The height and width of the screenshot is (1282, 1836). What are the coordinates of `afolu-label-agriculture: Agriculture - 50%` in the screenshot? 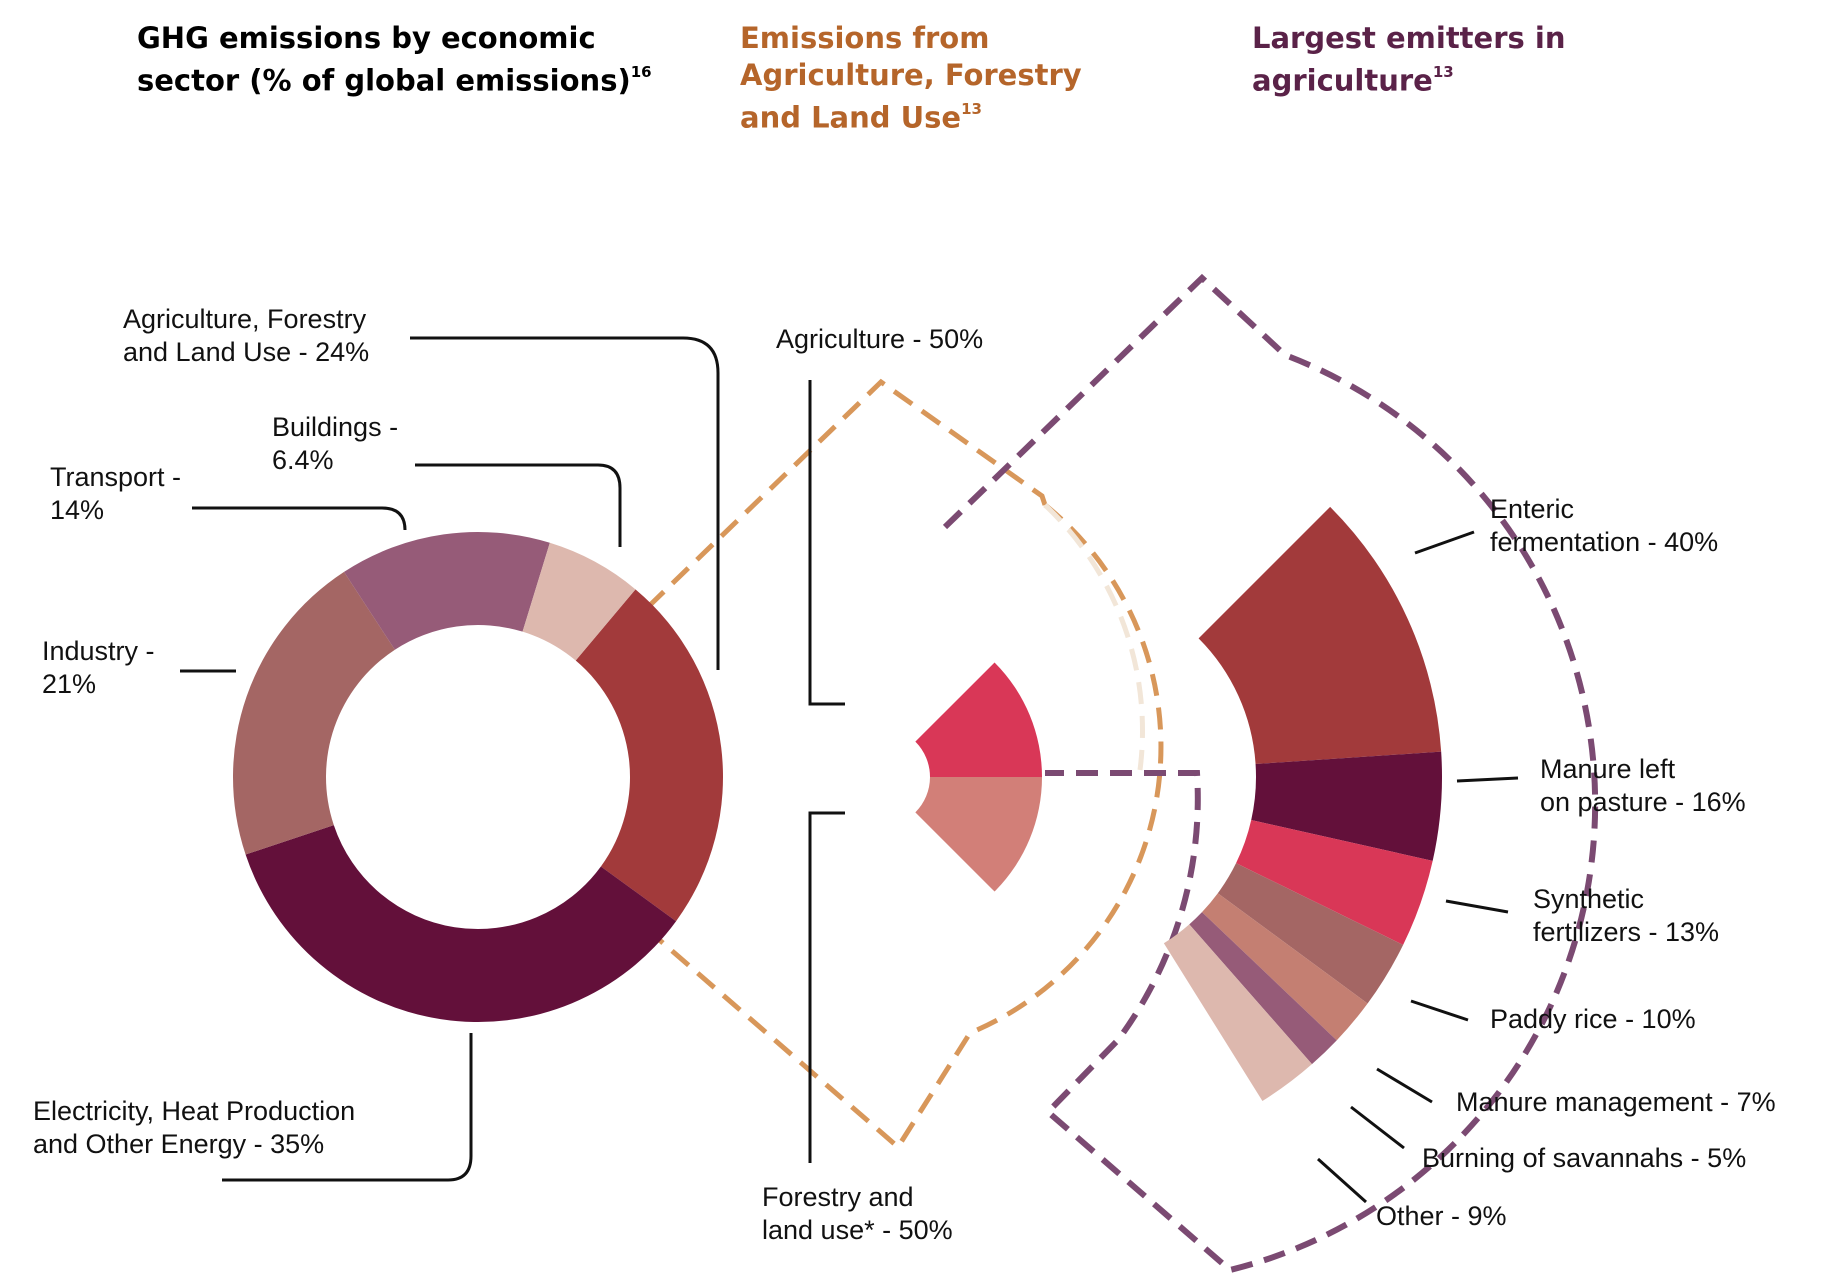 It's located at (879, 339).